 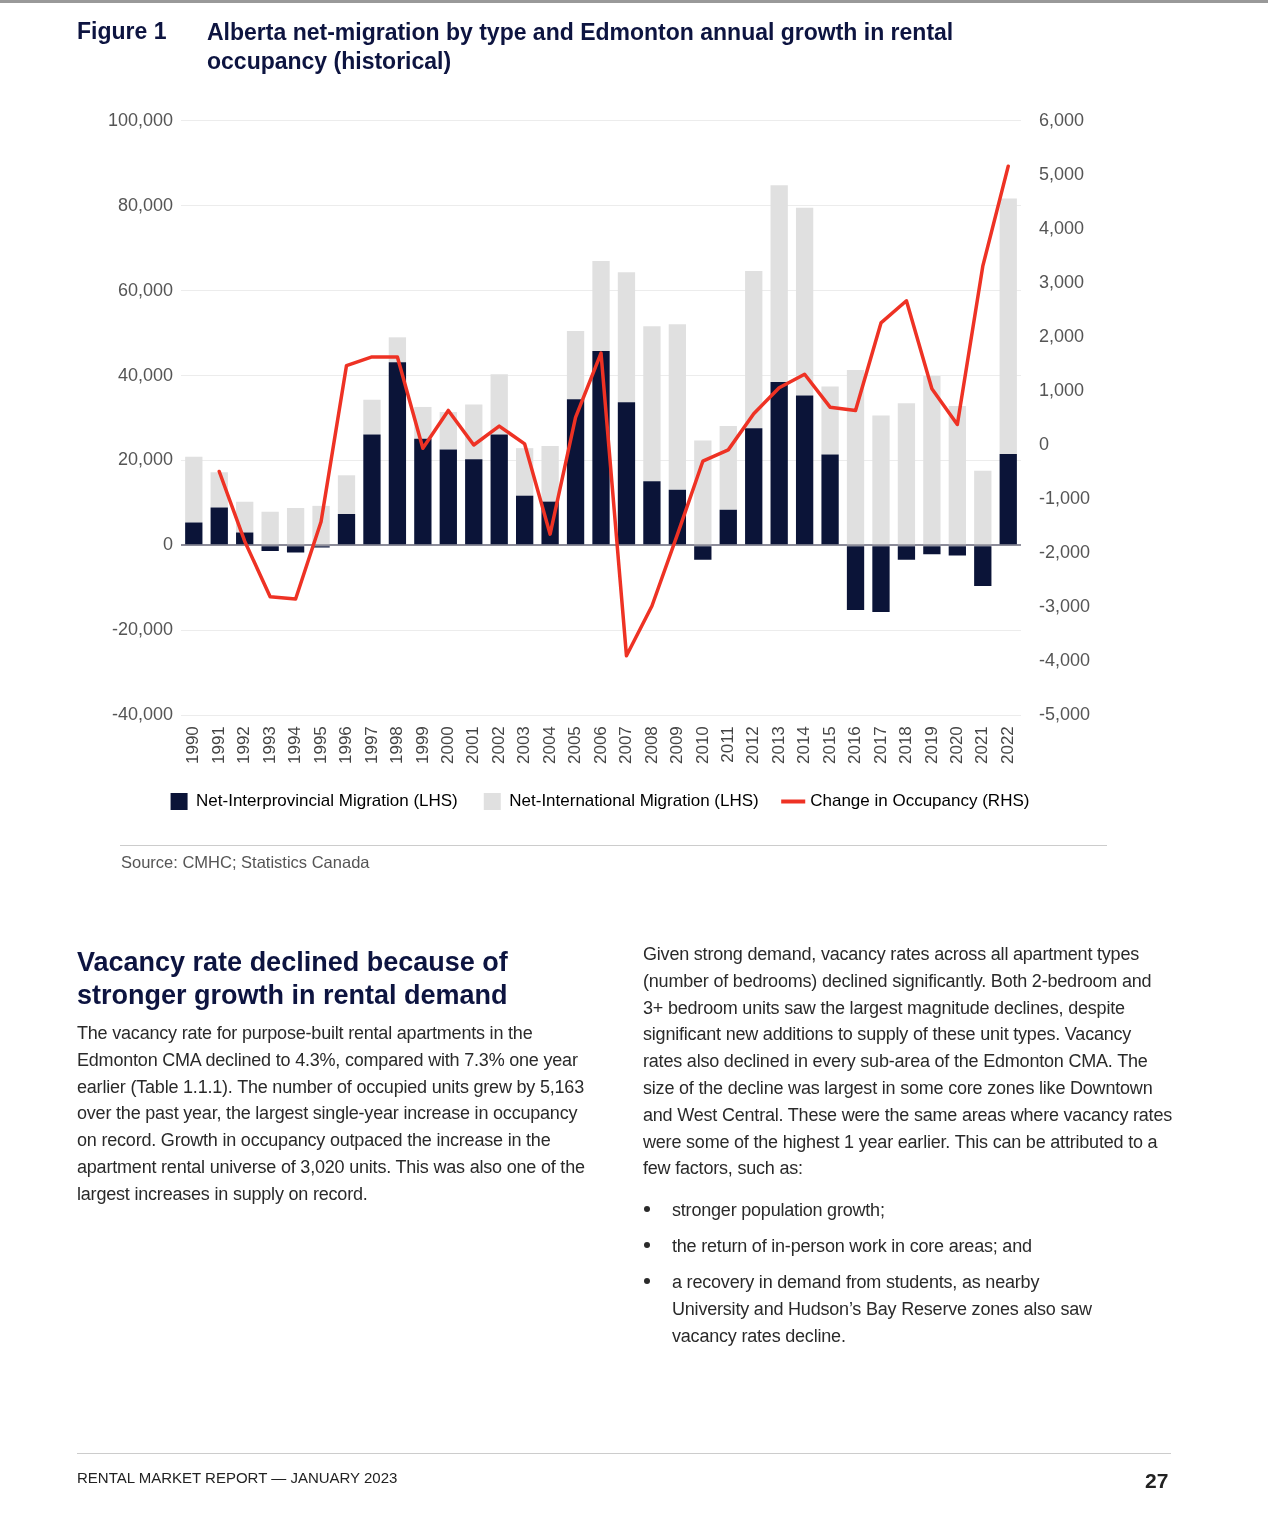 I want to click on legend-label: Change in Occupancy (RHS), so click(x=920, y=801).